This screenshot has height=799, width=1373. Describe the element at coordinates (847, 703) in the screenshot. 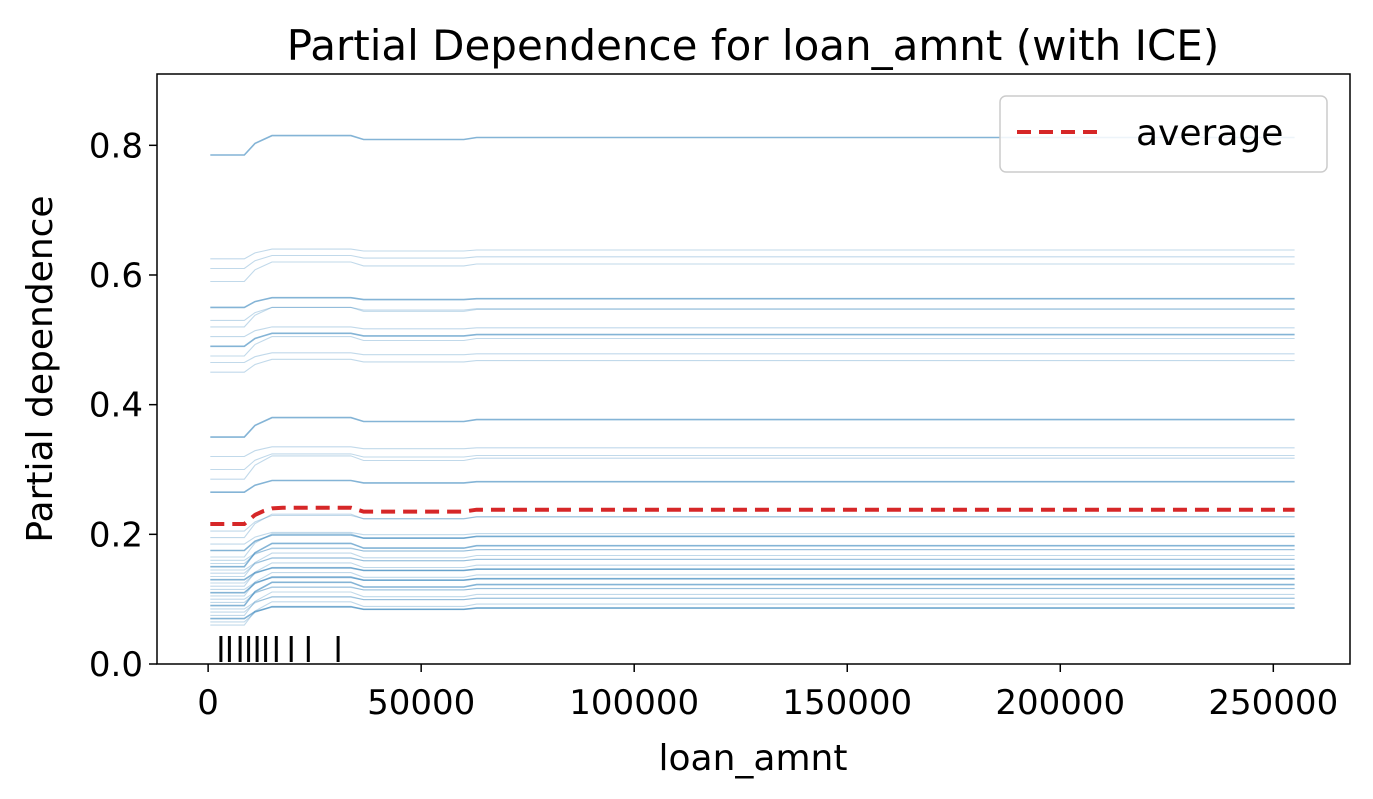

I see `x-tick-label: 150000` at that location.